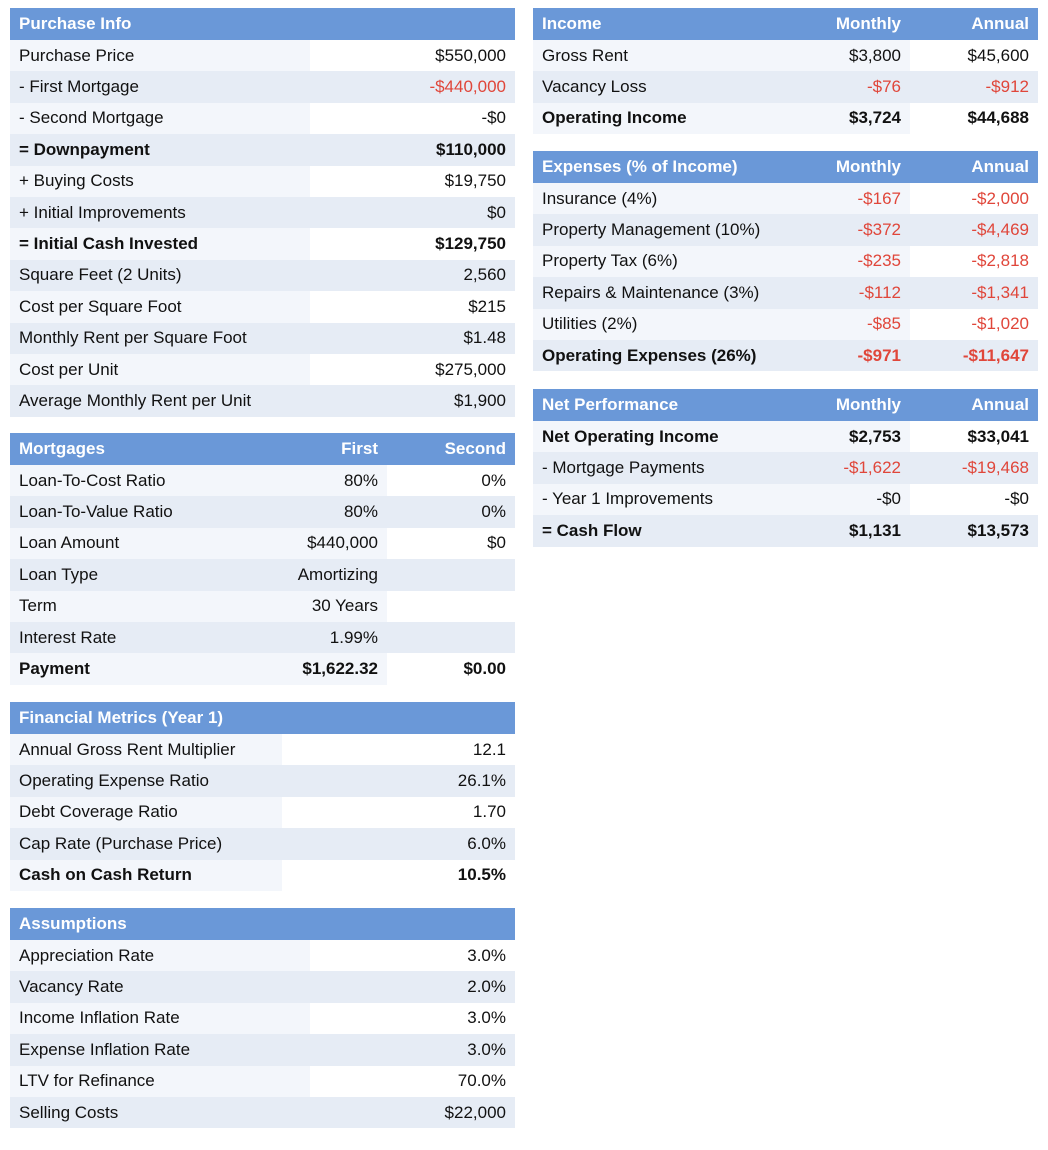 Image resolution: width=1048 pixels, height=1150 pixels. I want to click on table-row: Cap Rate (Purchase Price) 6.0%, so click(262, 844).